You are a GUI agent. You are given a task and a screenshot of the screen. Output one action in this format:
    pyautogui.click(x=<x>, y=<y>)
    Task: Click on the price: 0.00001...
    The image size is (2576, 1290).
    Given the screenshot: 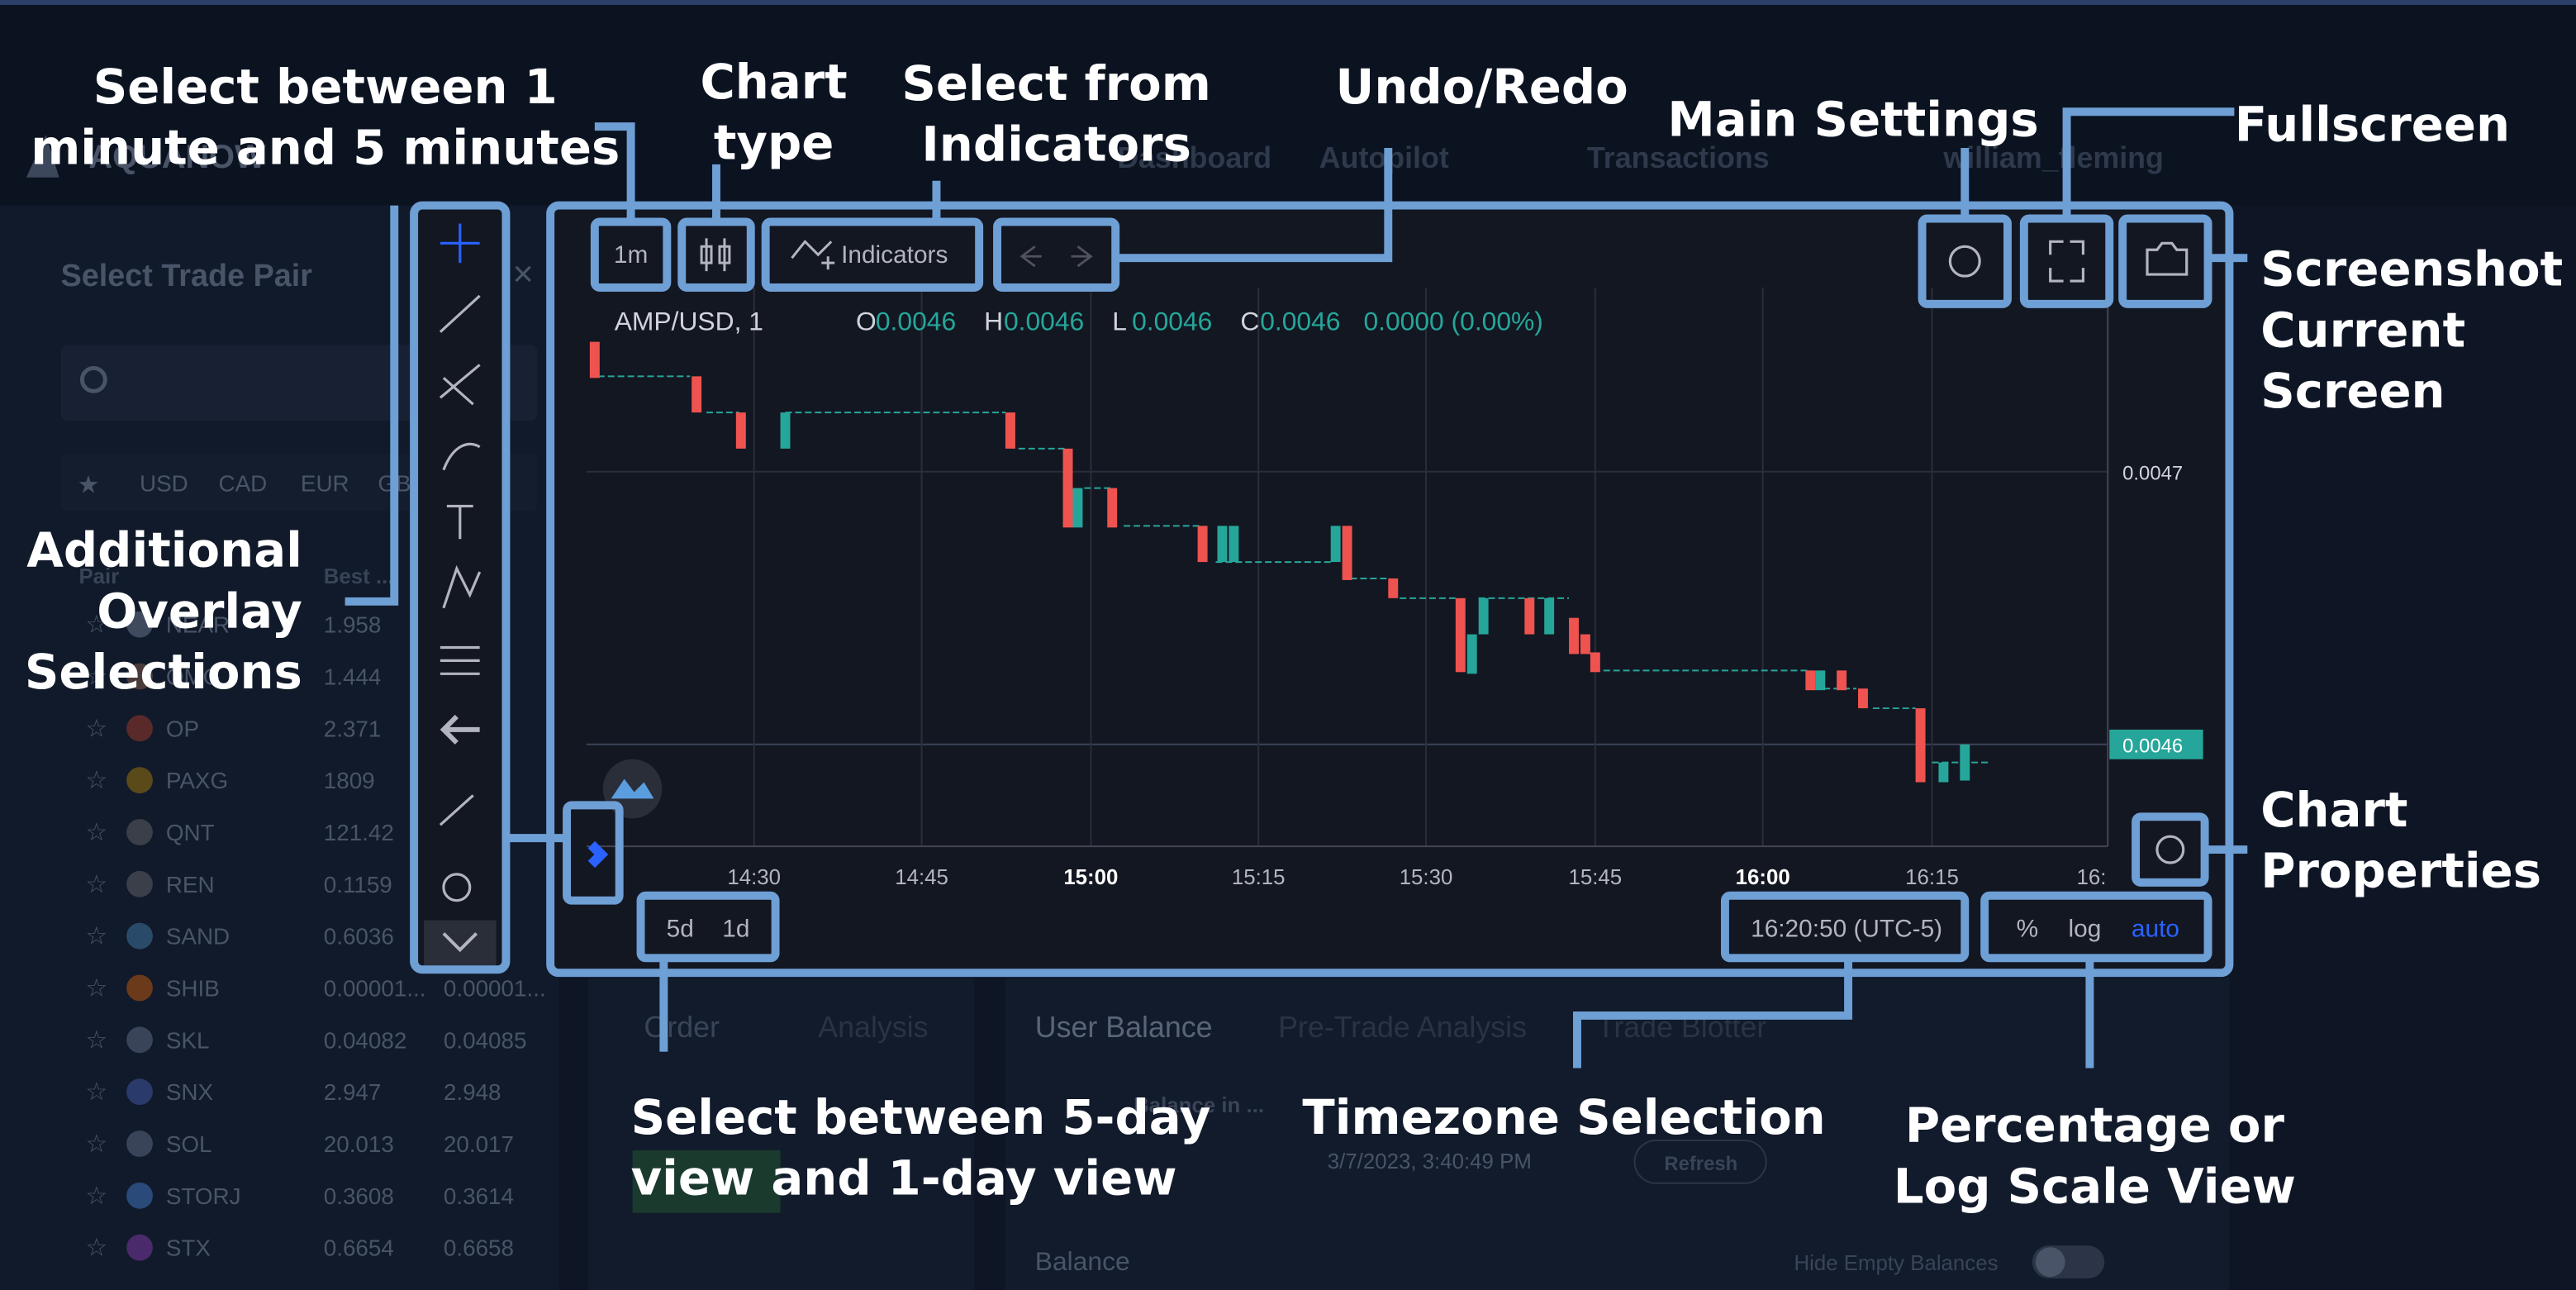 What is the action you would take?
    pyautogui.click(x=375, y=988)
    